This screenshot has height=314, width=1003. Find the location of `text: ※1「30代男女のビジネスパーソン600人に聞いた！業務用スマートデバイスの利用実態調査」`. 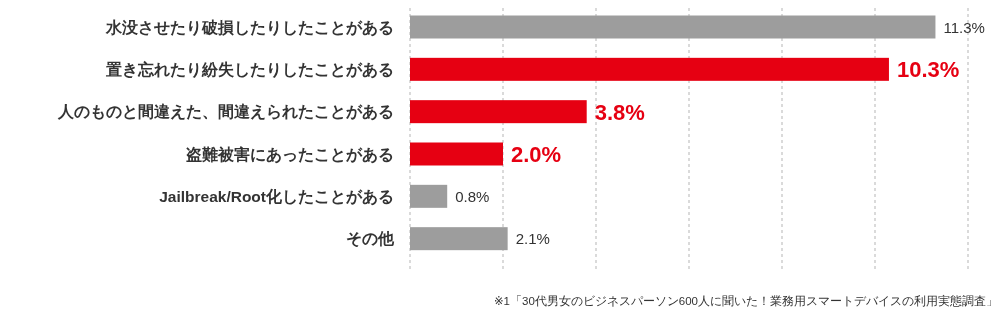

text: ※1「30代男女のビジネスパーソン600人に聞いた！業務用スマートデバイスの利用実態調査」 is located at coordinates (745, 300).